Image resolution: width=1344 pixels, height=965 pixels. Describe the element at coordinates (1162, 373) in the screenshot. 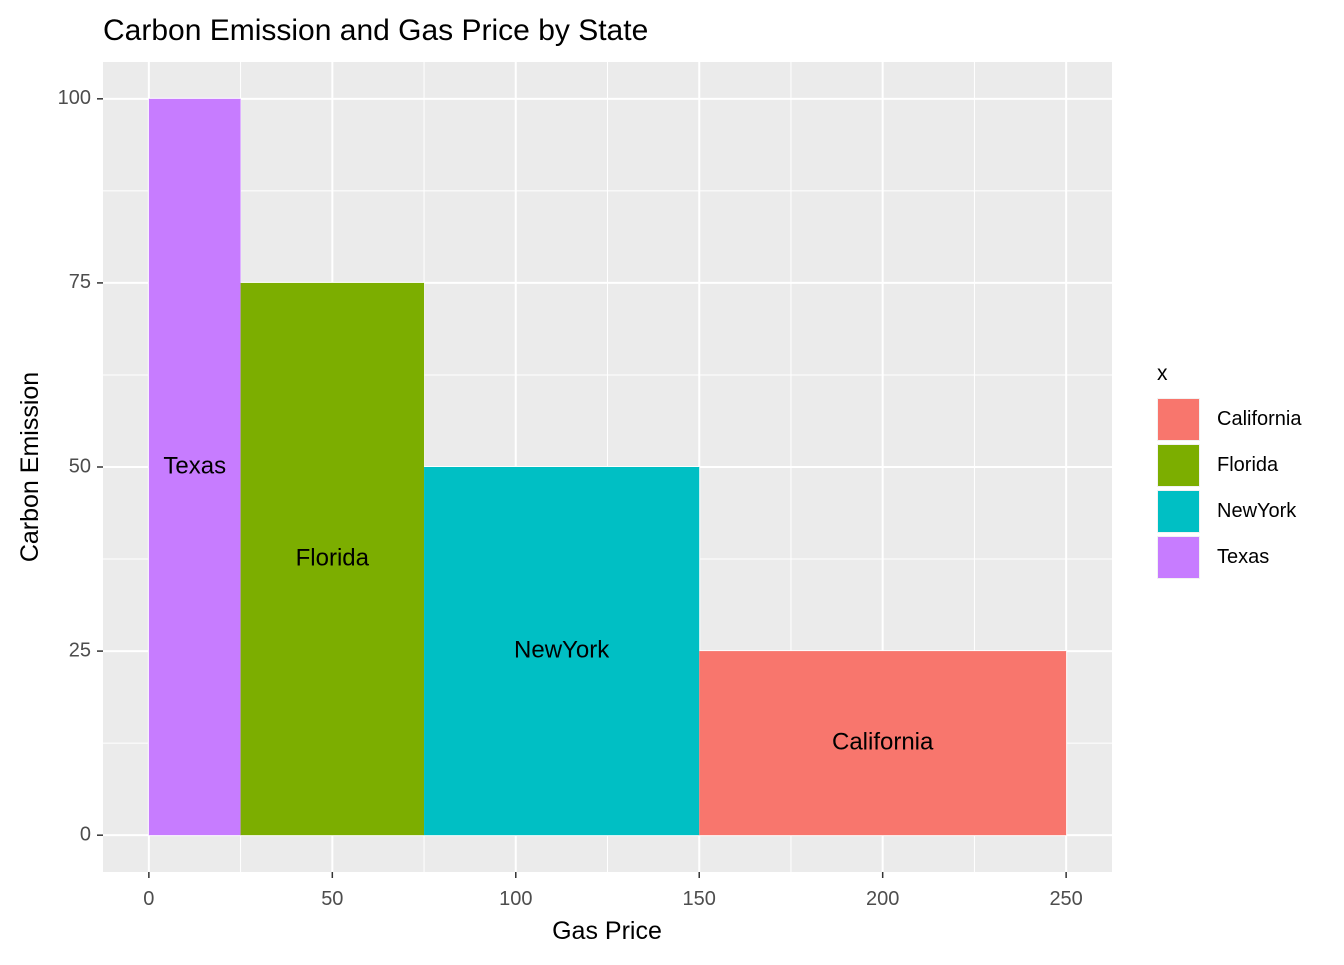

I see `legend-title: x` at that location.